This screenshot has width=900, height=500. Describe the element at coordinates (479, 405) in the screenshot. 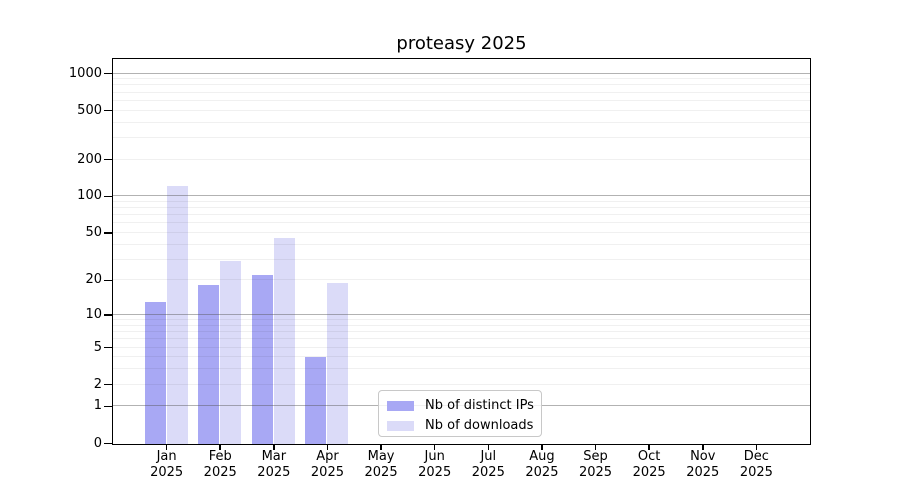

I see `legend-label-distinct-ips: Nb of distinct IPs` at that location.